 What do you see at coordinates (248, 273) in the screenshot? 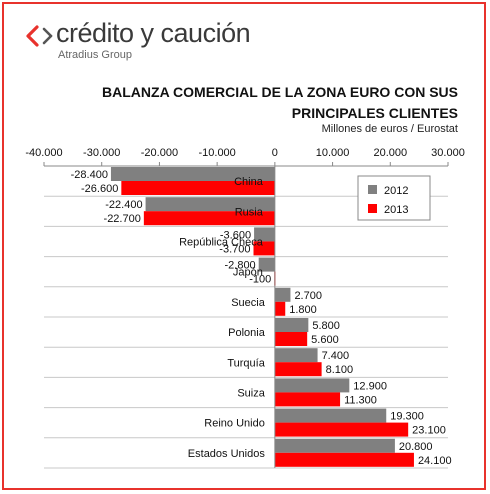
I see `category-label: Japón` at bounding box center [248, 273].